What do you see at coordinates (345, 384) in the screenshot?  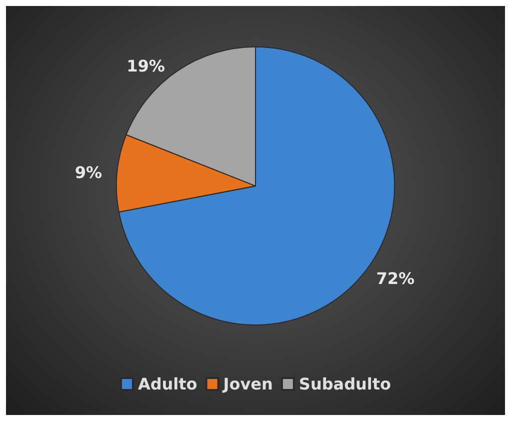 I see `legend-label: Subadulto` at bounding box center [345, 384].